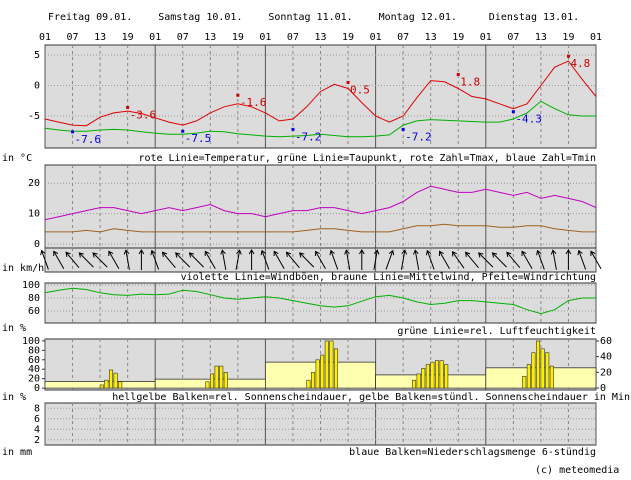  What do you see at coordinates (34, 214) in the screenshot?
I see `y-tick-label: 10` at bounding box center [34, 214].